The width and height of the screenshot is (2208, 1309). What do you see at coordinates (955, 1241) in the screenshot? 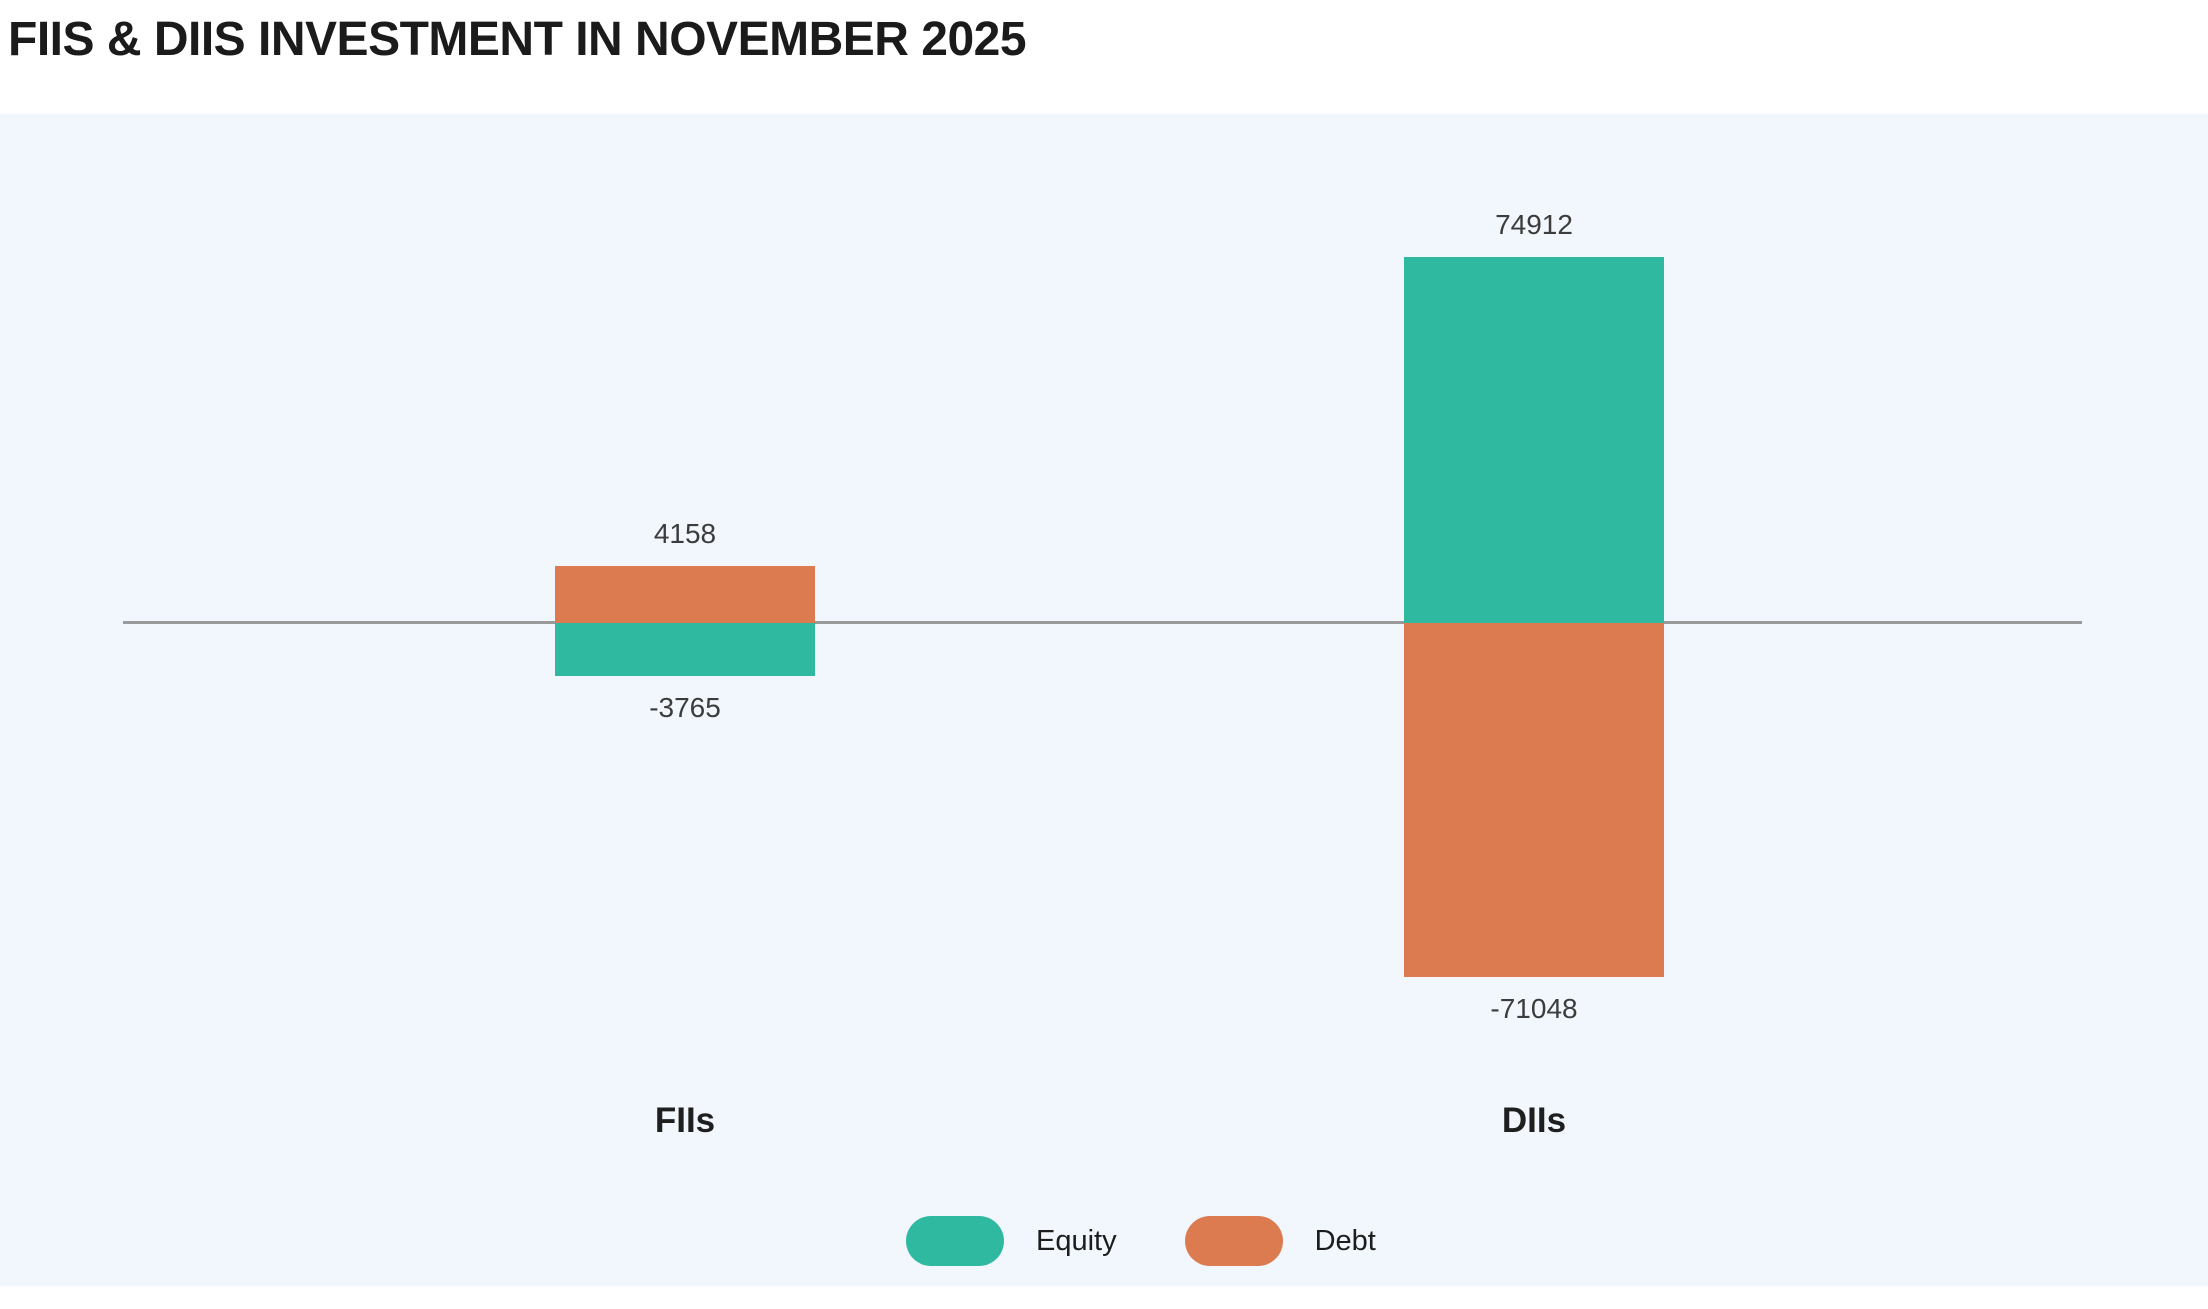
I see `legend-swatch-equity` at bounding box center [955, 1241].